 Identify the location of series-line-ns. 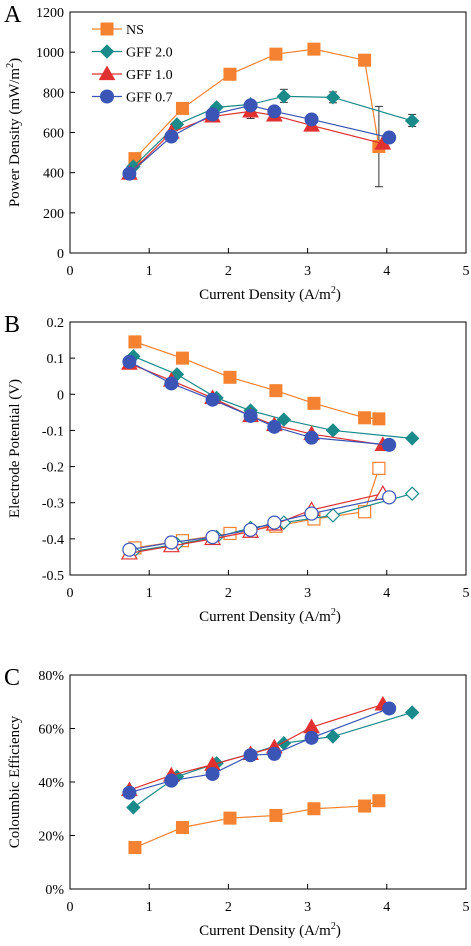
(257, 824).